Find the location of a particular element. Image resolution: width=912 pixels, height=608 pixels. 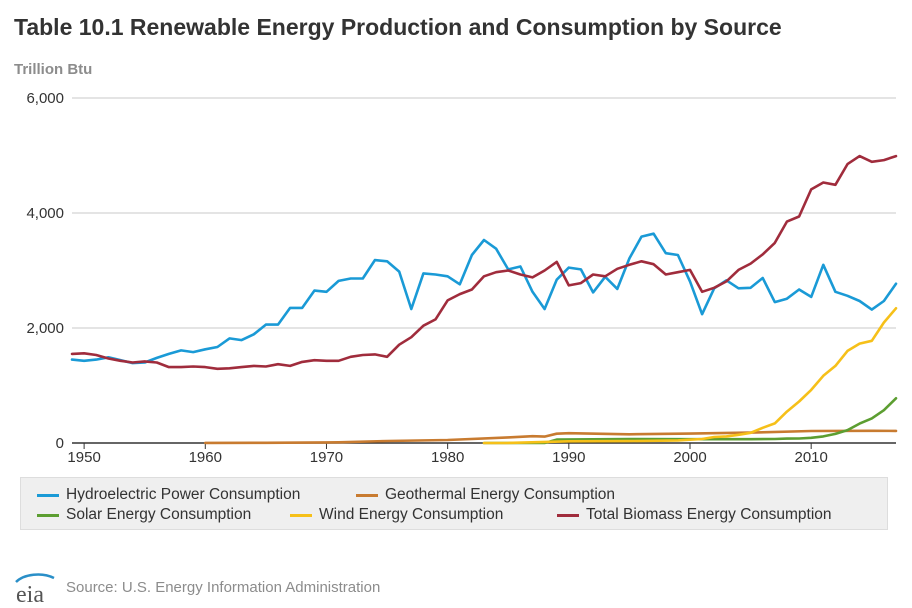

legend-swatch-hydroelectric is located at coordinates (48, 495).